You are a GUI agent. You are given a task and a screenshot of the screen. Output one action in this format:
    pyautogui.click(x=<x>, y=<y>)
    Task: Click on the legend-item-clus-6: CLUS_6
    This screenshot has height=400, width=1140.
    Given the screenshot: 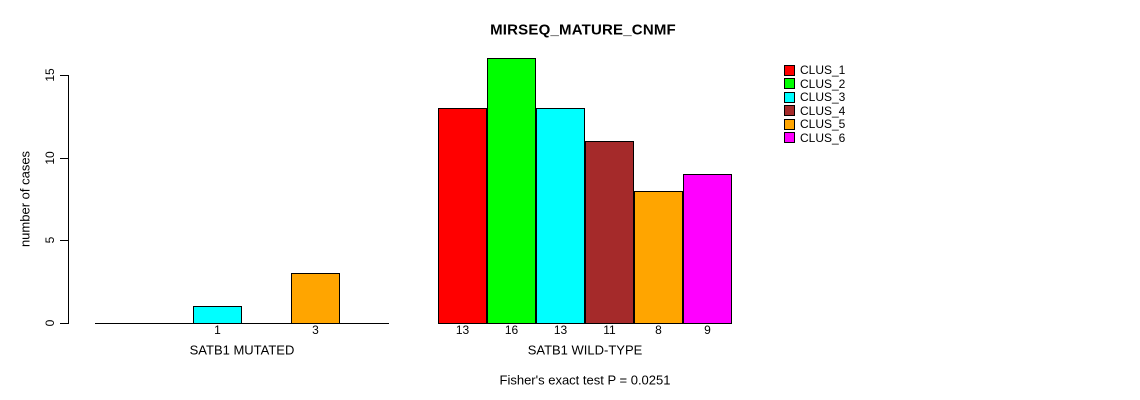 What is the action you would take?
    pyautogui.click(x=815, y=137)
    